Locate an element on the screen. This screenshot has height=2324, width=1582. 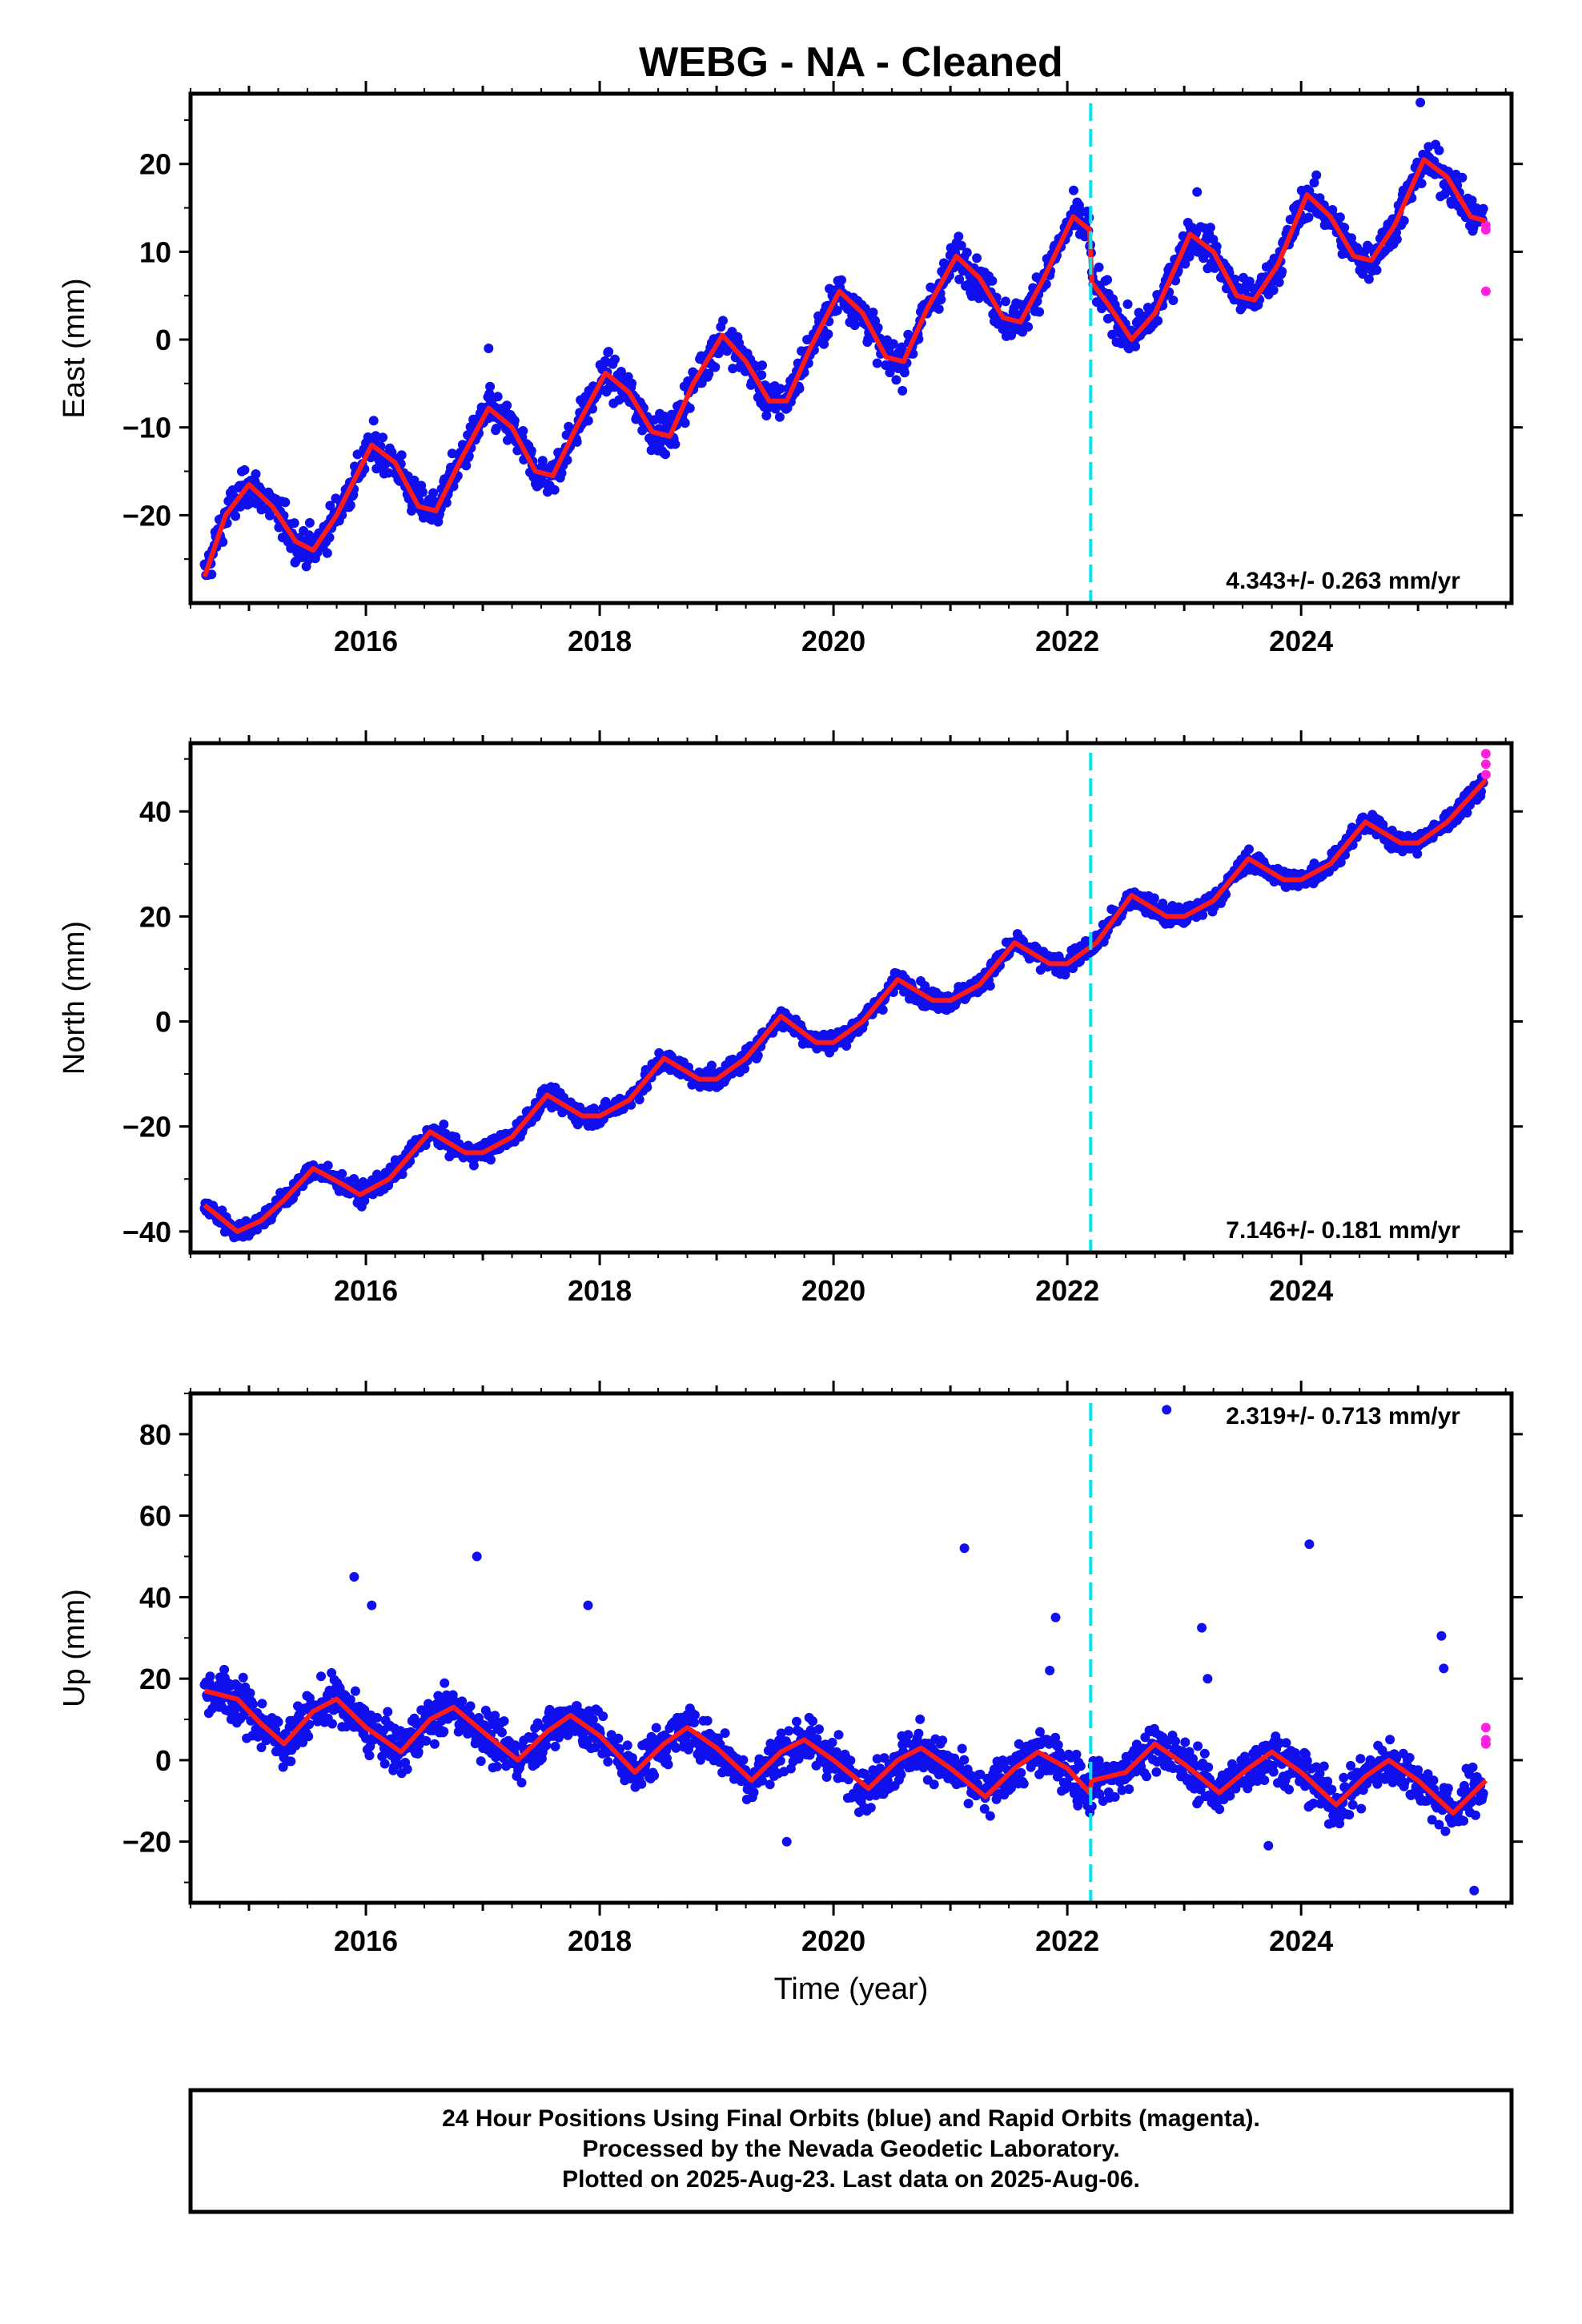
north-y-axis-label: North (mm) is located at coordinates (74, 998).